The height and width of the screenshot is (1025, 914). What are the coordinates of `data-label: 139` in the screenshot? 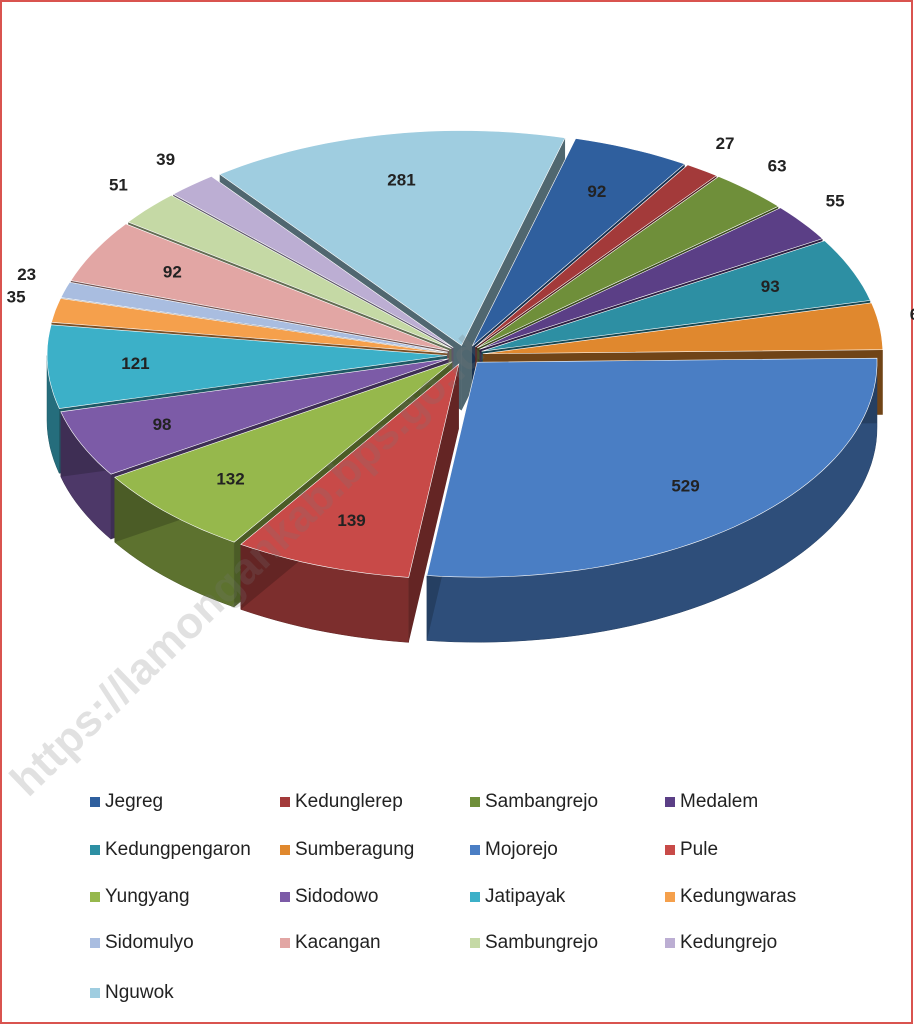 It's located at (351, 520).